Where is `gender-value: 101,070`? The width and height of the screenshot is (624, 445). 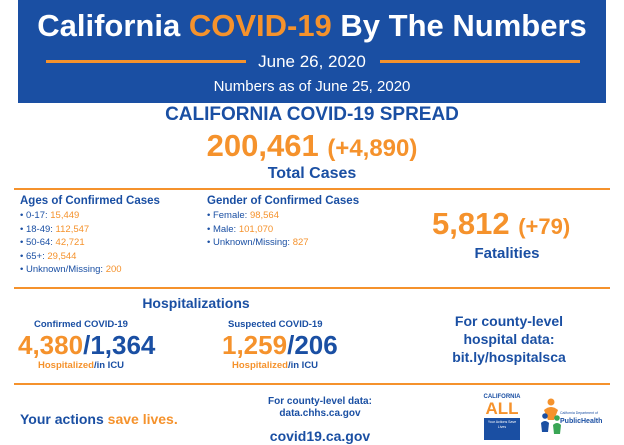
gender-value: 101,070 is located at coordinates (256, 229).